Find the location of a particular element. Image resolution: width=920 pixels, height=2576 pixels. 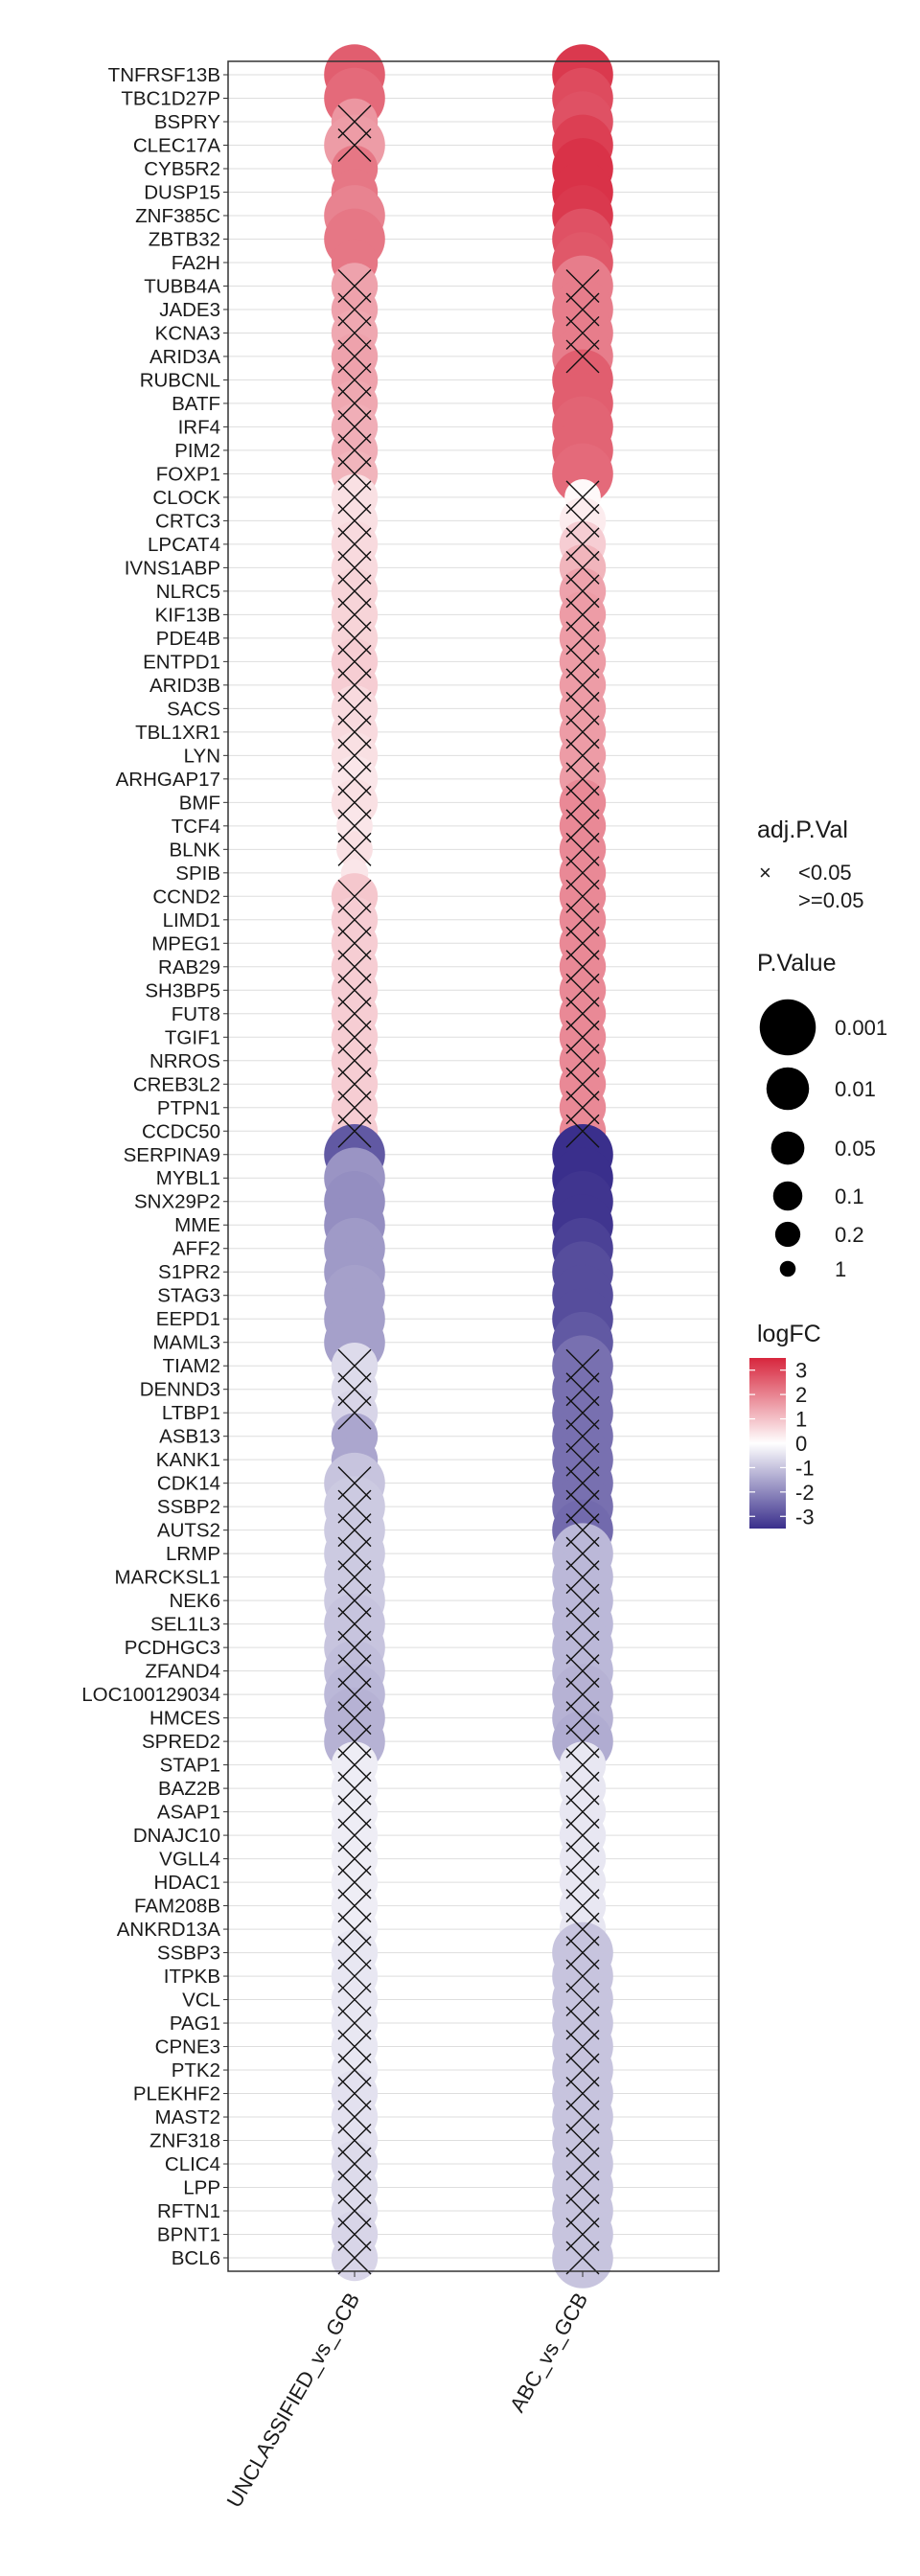

legend-size-label: 0.01 is located at coordinates (855, 1089).